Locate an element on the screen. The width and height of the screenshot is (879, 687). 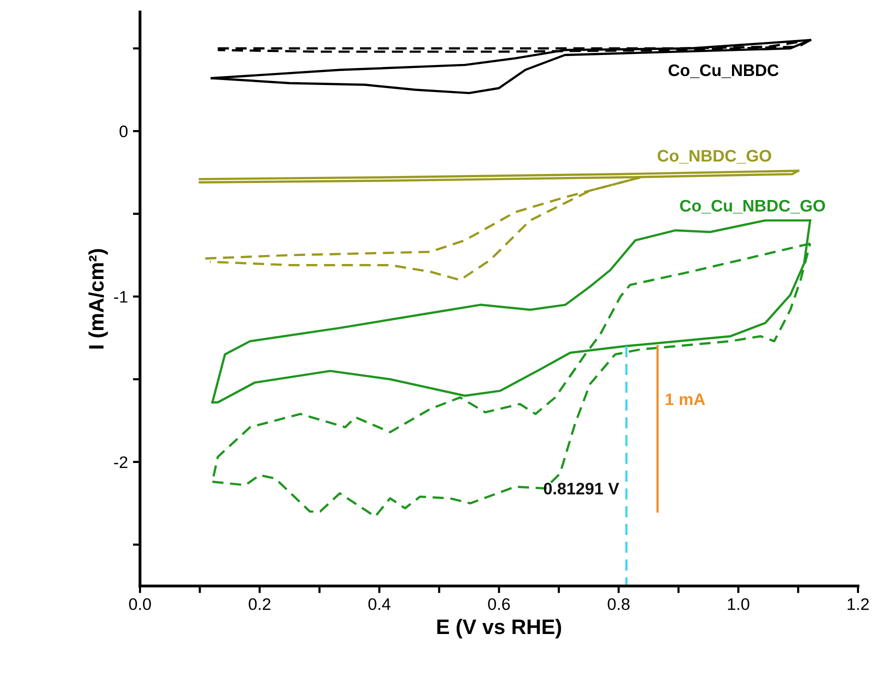
series-label: Co_NBDC_GO is located at coordinates (715, 157).